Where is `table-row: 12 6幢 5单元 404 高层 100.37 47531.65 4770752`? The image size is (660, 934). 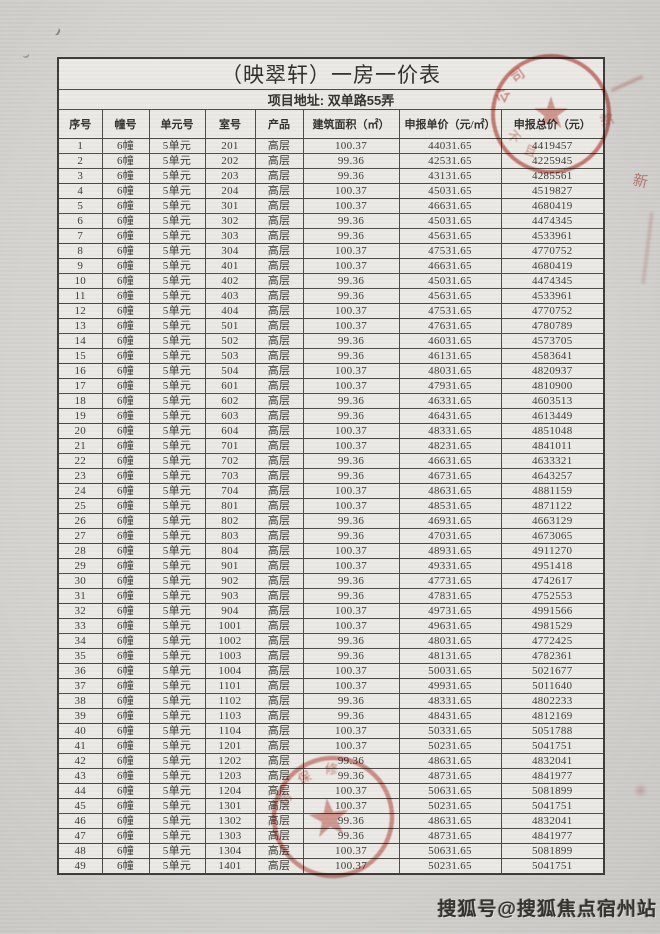 table-row: 12 6幢 5单元 404 高层 100.37 47531.65 4770752 is located at coordinates (331, 311).